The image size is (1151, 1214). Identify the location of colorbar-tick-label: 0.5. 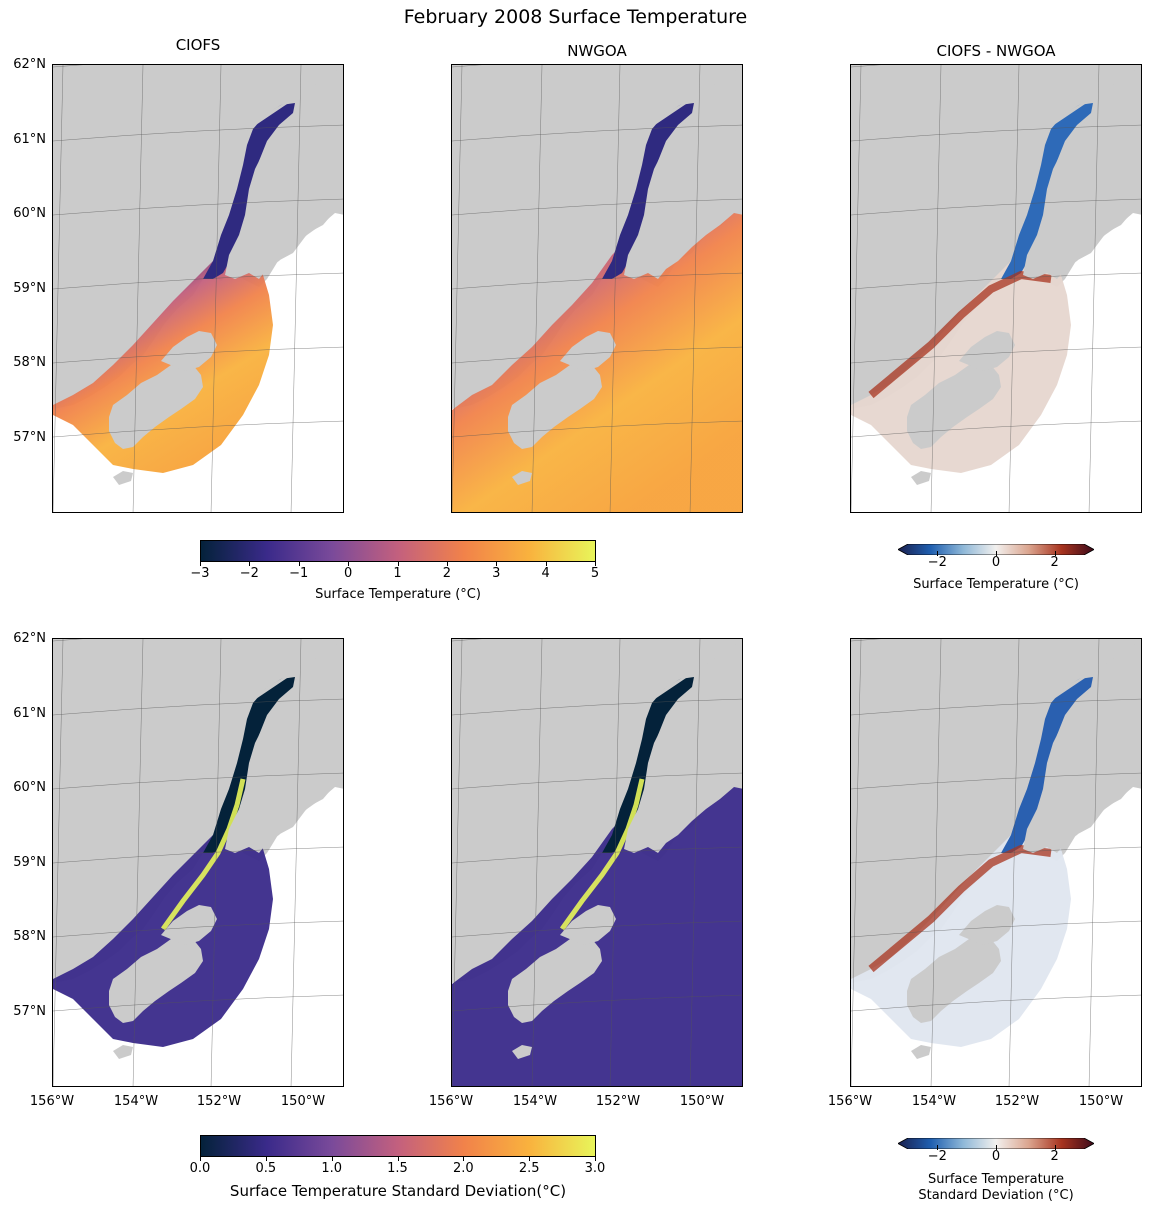
(266, 1168).